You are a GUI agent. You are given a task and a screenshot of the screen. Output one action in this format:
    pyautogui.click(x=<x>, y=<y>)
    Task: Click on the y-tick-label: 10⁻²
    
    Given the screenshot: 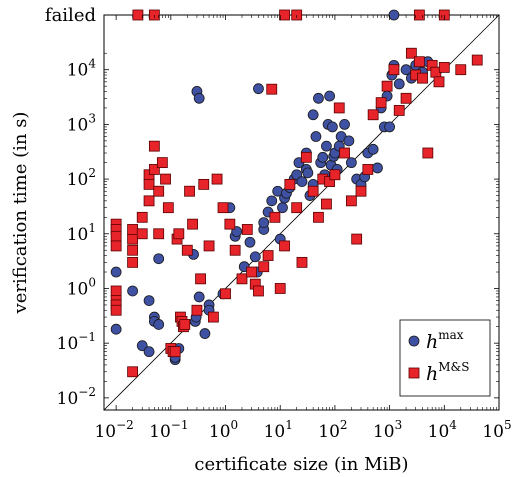 What is the action you would take?
    pyautogui.click(x=76, y=397)
    